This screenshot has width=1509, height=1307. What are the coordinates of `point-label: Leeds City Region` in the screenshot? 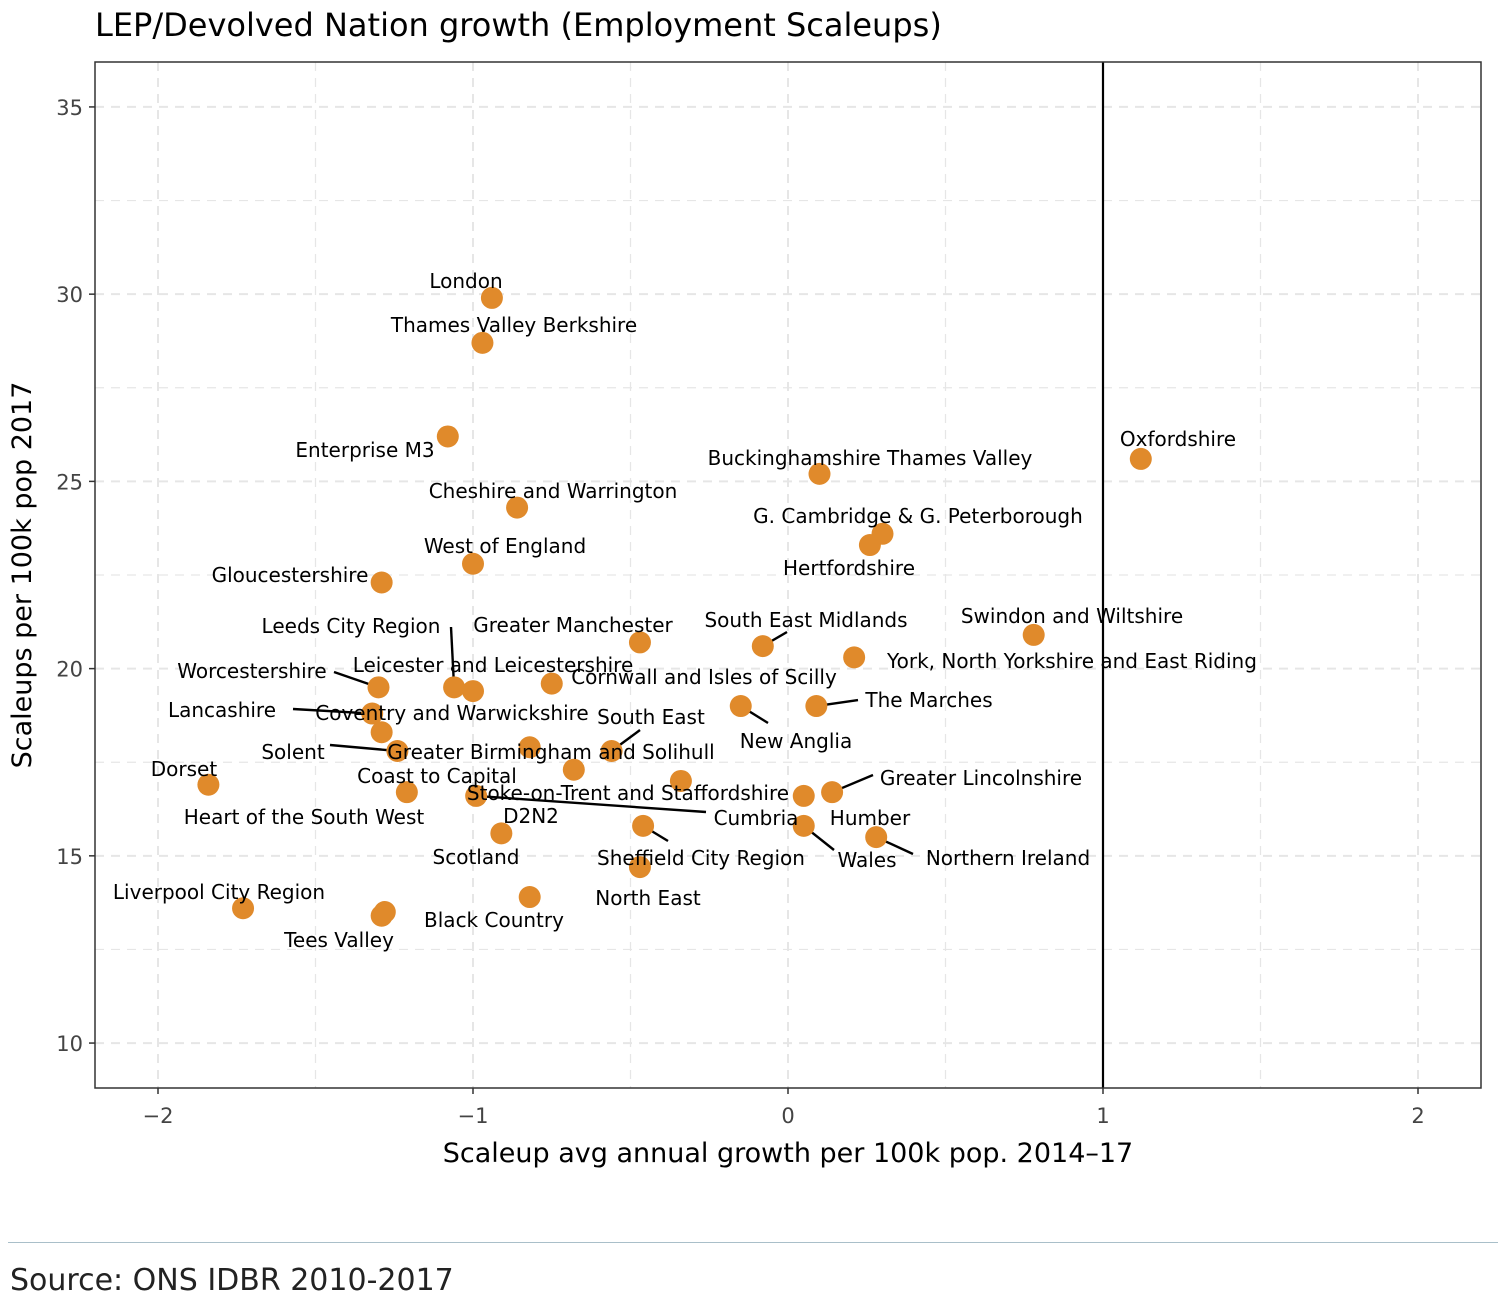 It's located at (351, 626).